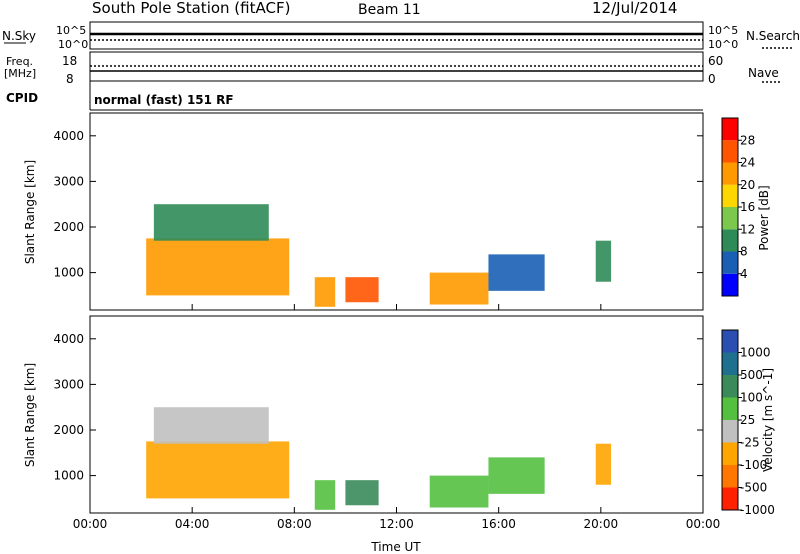 Image resolution: width=800 pixels, height=554 pixels. Describe the element at coordinates (68, 227) in the screenshot. I see `power-ytick-label-2: 2000` at that location.